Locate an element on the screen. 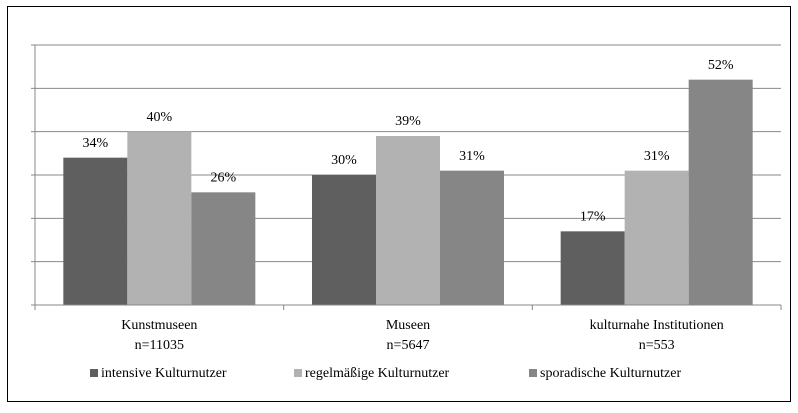 The width and height of the screenshot is (798, 413). data-label: 40% is located at coordinates (159, 117).